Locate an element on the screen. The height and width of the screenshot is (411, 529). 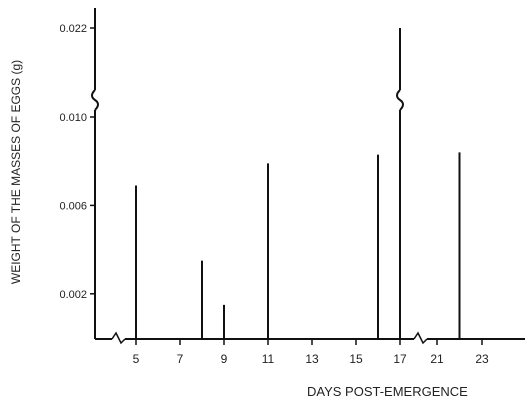
x-tick-label: 15 is located at coordinates (356, 359).